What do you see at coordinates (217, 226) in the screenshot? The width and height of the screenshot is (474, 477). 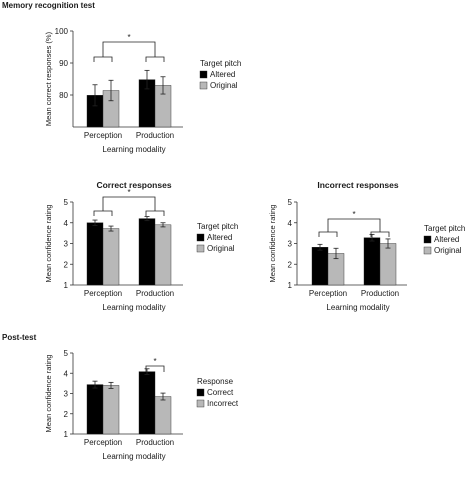 I see `legend-title-correct: Target pitch` at bounding box center [217, 226].